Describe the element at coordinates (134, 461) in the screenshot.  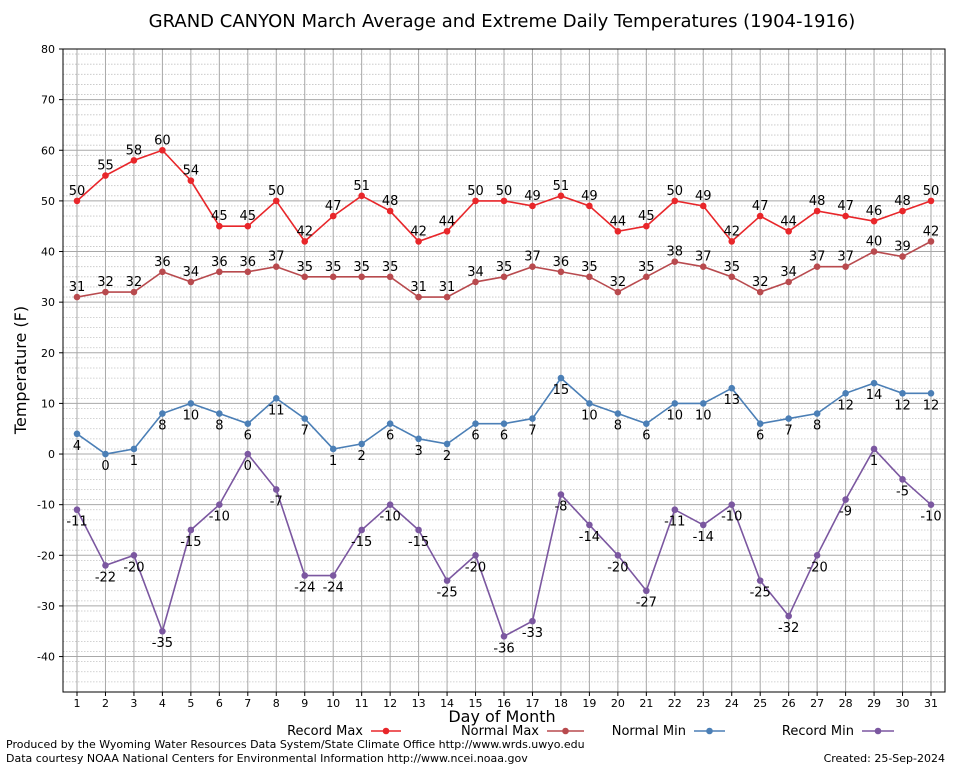
I see `data-label-normal-min: 1` at that location.